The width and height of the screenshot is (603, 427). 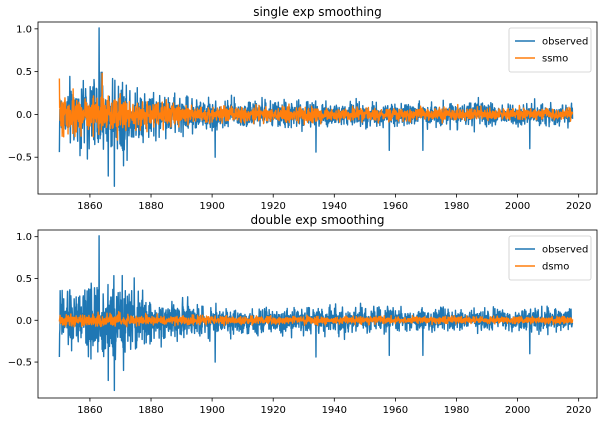 What do you see at coordinates (316, 319) in the screenshot?
I see `series-line-dsmo` at bounding box center [316, 319].